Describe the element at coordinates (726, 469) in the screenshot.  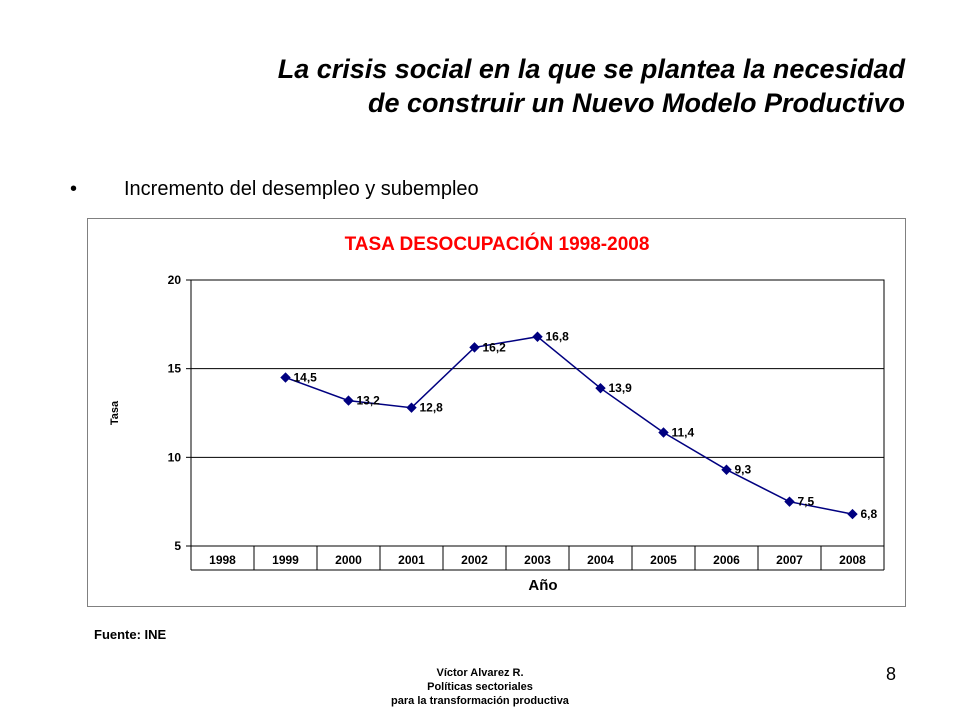
I see `data-point-2006` at that location.